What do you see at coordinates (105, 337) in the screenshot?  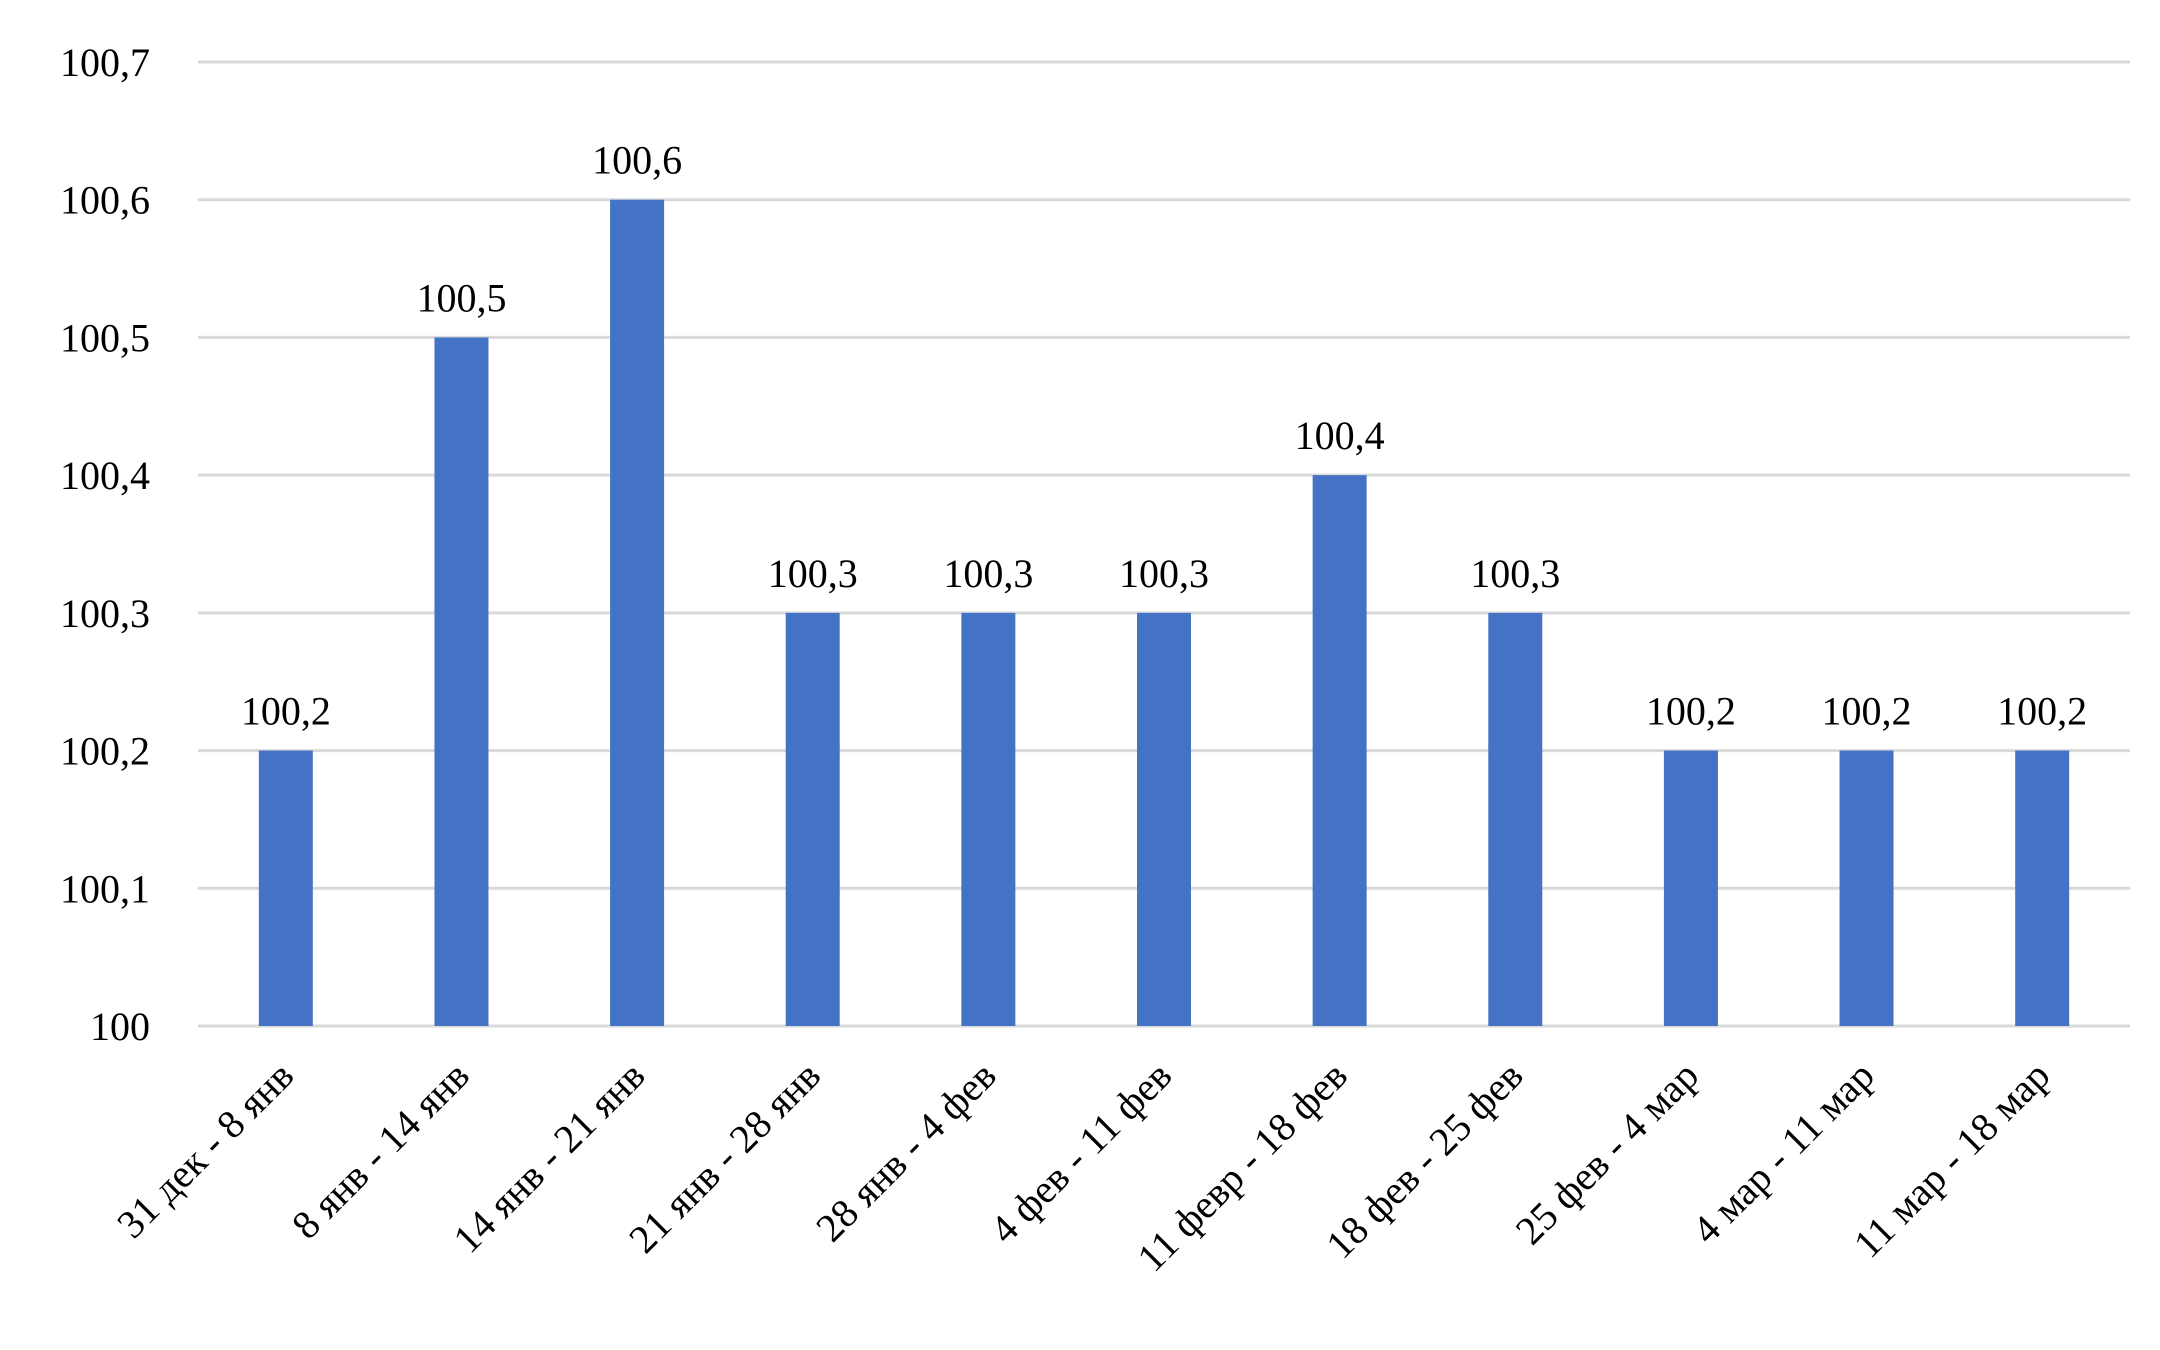 I see `y-tick-label: 100,5` at bounding box center [105, 337].